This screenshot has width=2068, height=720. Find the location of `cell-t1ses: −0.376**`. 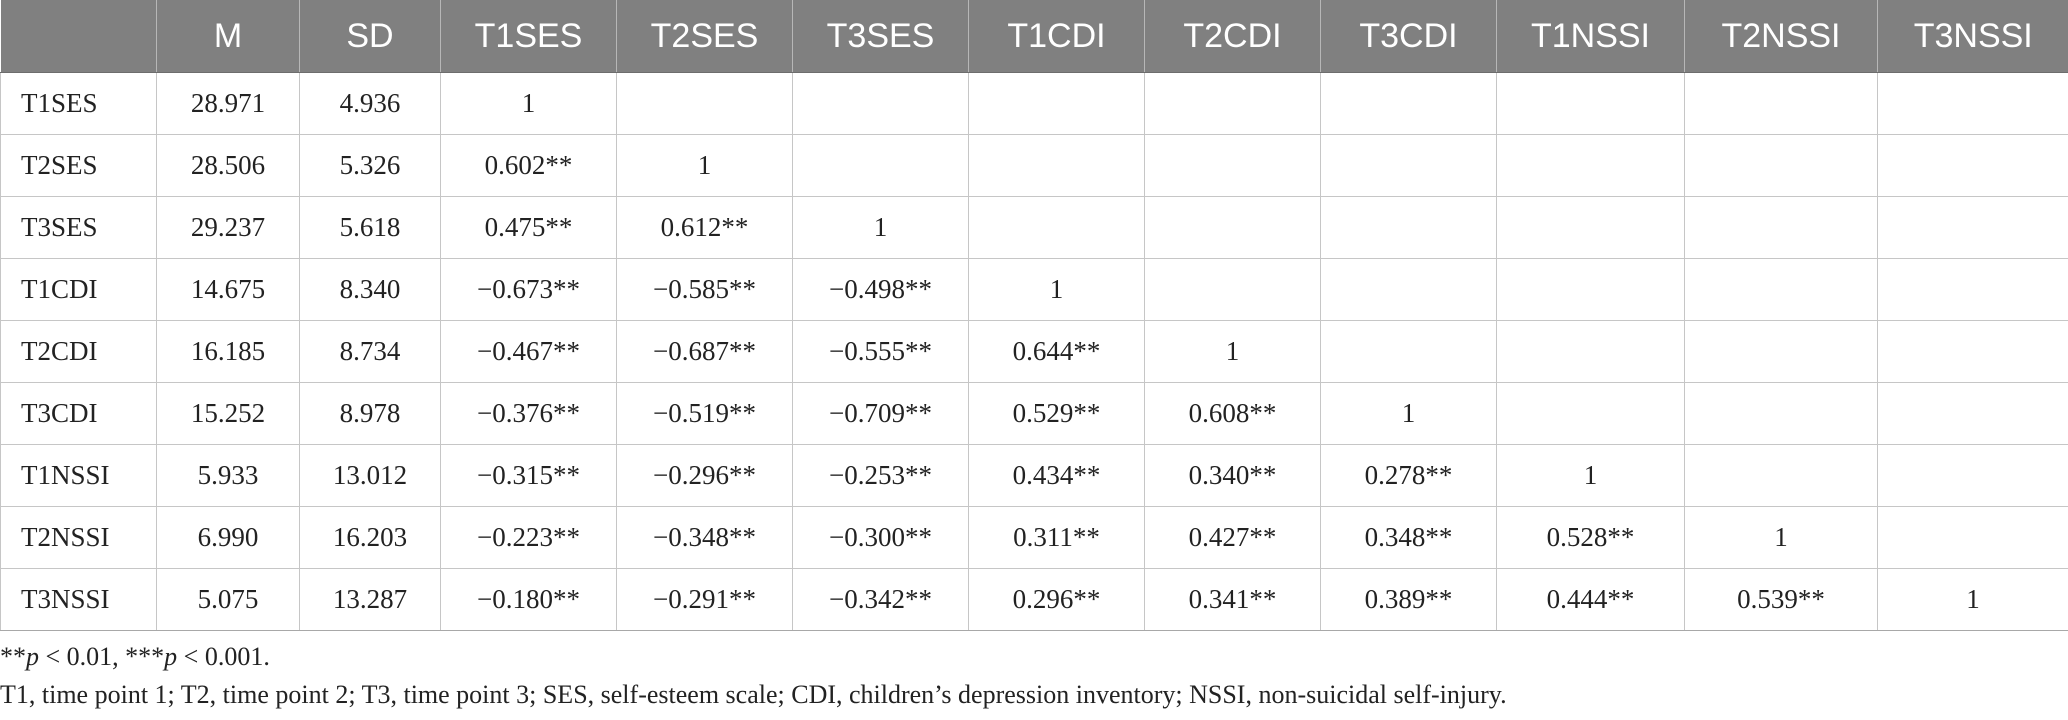

cell-t1ses: −0.376** is located at coordinates (528, 413).